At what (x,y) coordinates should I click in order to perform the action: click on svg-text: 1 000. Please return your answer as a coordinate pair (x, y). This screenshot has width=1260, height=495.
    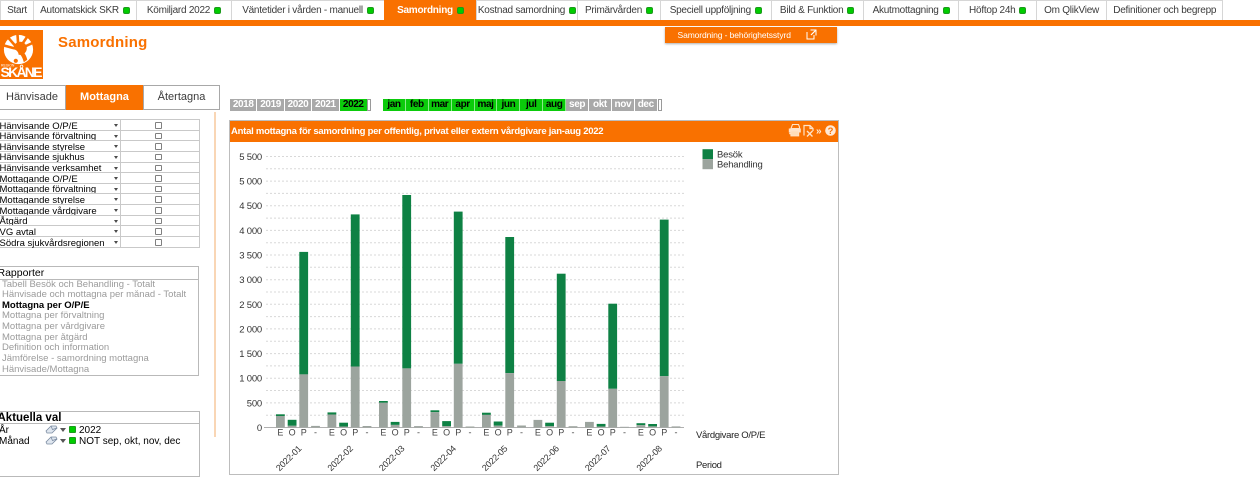
    Looking at the image, I should click on (250, 379).